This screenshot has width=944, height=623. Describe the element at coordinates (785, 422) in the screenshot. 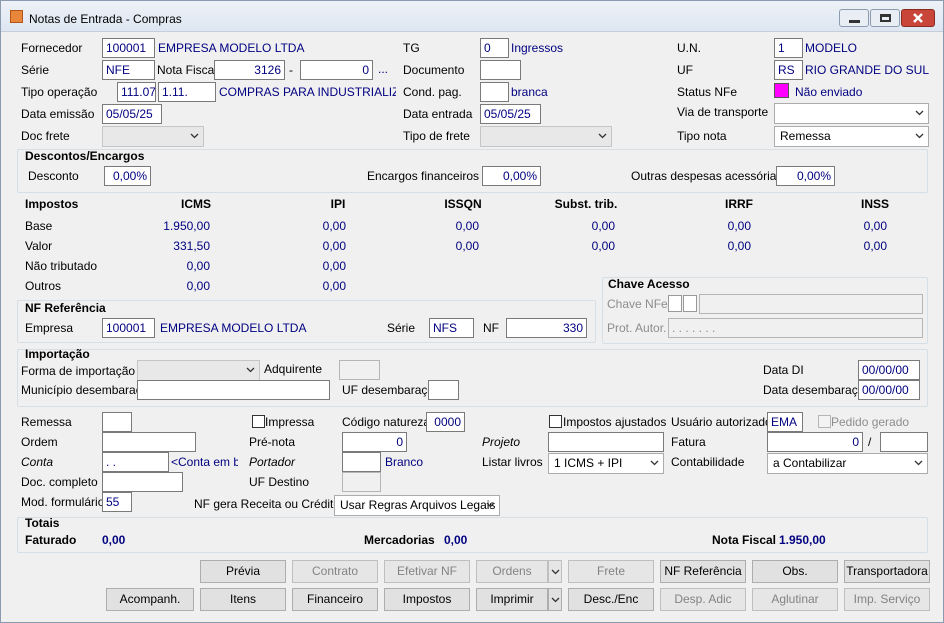

I see `input-field: EMA` at that location.